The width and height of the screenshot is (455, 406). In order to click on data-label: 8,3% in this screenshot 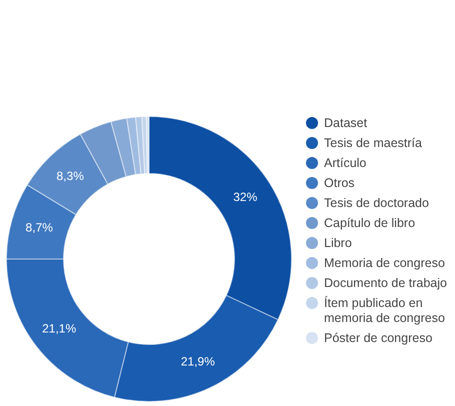, I will do `click(70, 175)`.